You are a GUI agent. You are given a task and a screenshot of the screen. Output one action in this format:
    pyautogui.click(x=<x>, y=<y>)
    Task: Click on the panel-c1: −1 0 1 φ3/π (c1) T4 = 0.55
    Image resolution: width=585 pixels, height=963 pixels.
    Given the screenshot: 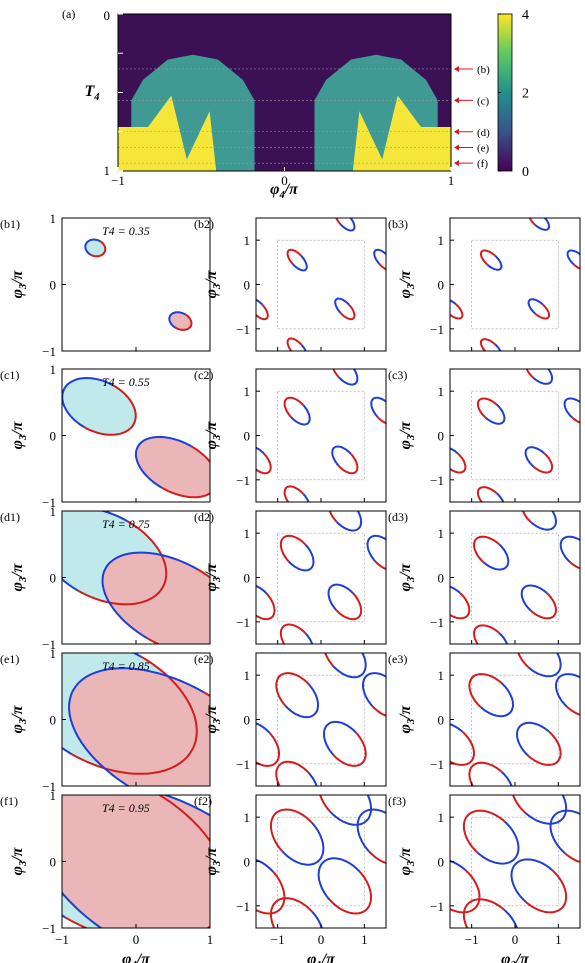 What is the action you would take?
    pyautogui.click(x=105, y=436)
    